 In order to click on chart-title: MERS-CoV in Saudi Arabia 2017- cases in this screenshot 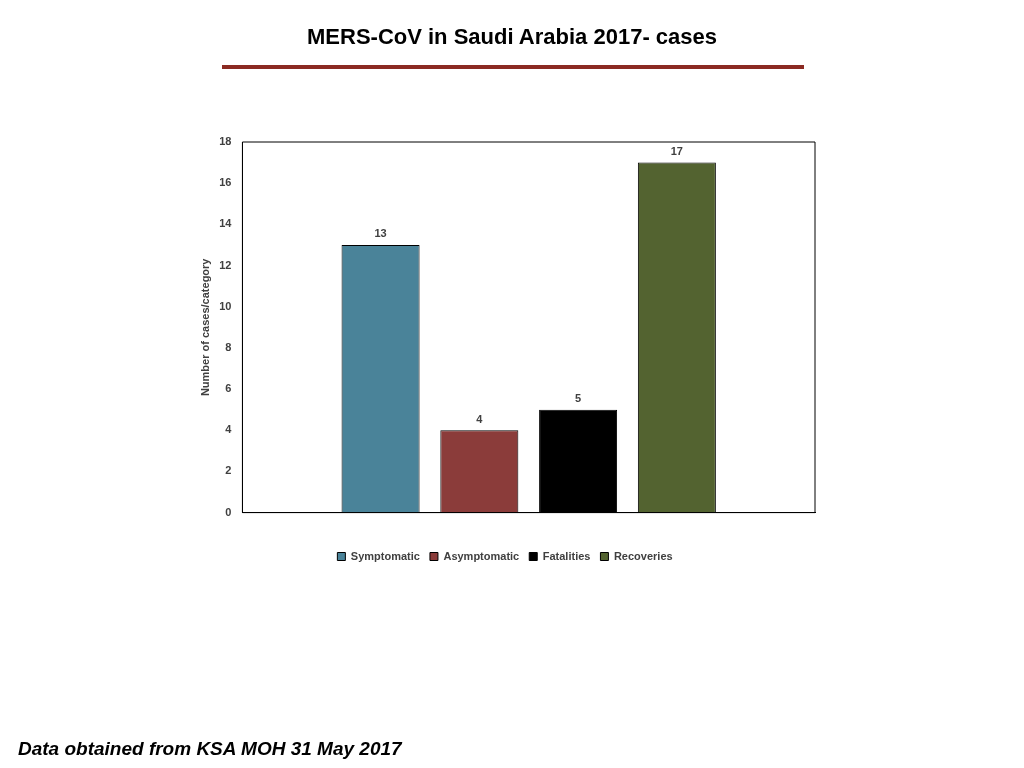, I will do `click(512, 37)`.